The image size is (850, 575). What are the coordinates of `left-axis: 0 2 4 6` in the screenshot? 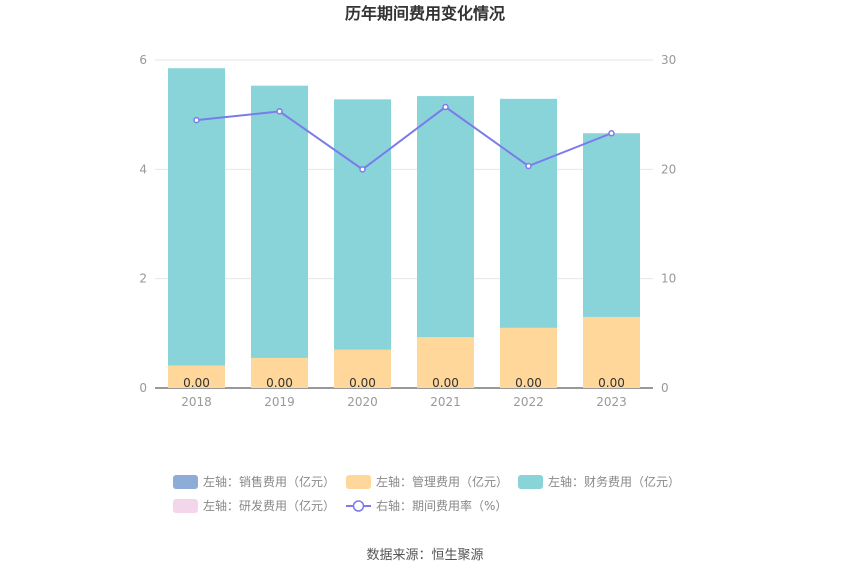 It's located at (143, 224).